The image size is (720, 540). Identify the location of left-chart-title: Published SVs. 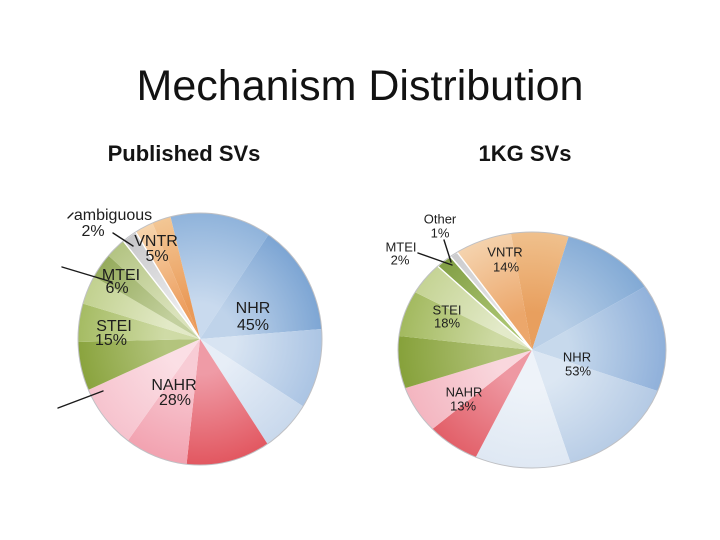
(184, 153).